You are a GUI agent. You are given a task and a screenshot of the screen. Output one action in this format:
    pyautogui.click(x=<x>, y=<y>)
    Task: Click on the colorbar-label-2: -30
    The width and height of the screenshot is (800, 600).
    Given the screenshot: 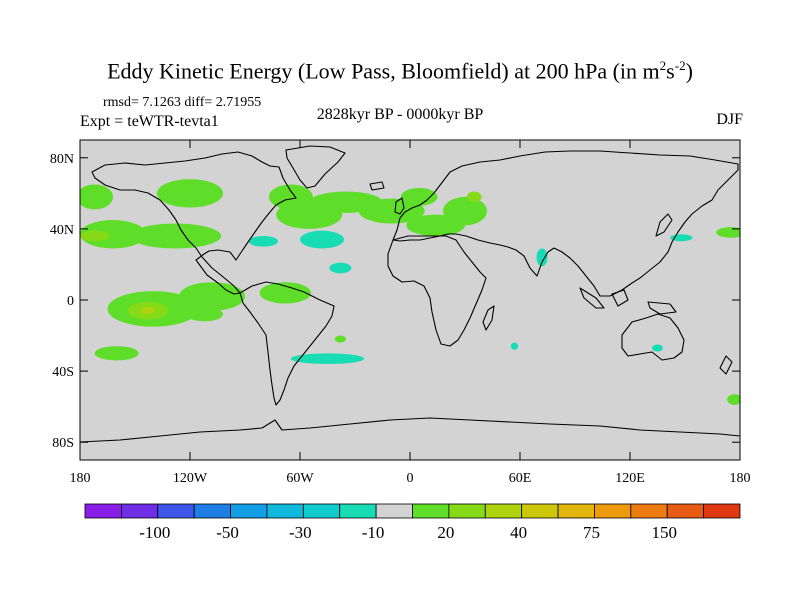 What is the action you would take?
    pyautogui.click(x=300, y=532)
    